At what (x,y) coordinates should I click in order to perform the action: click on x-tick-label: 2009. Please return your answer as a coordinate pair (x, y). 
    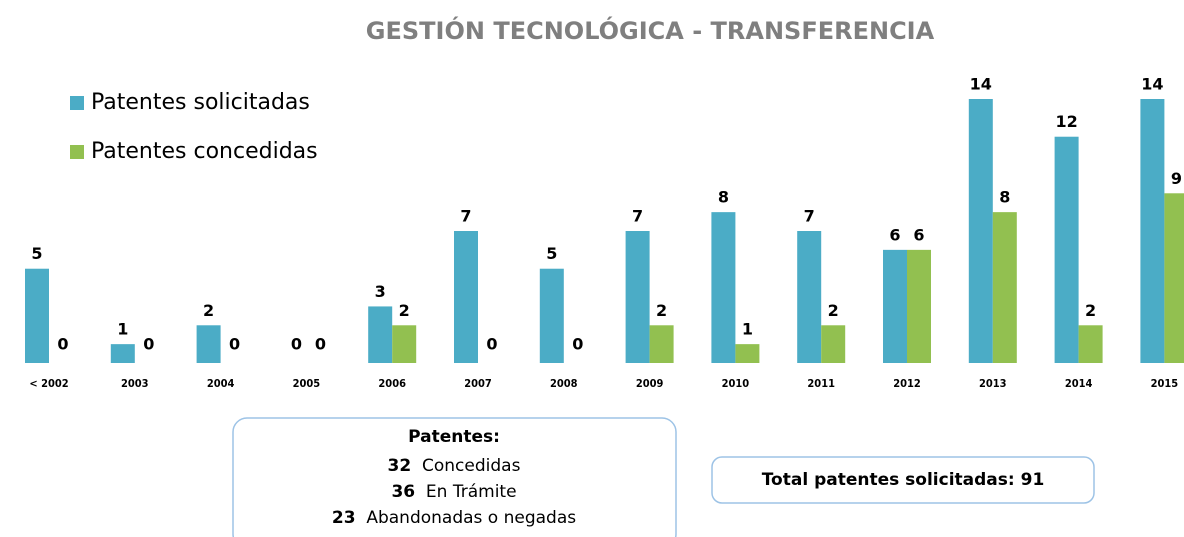
    Looking at the image, I should click on (650, 383).